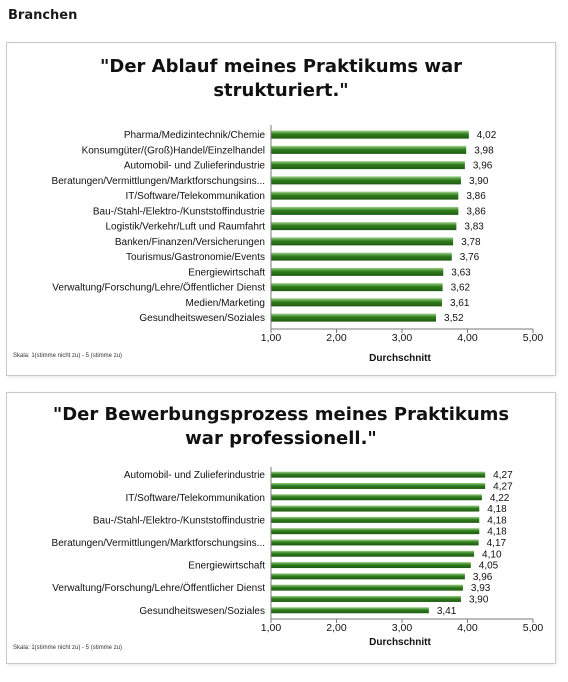 The width and height of the screenshot is (568, 682). Describe the element at coordinates (461, 272) in the screenshot. I see `data-label: 3,63` at that location.